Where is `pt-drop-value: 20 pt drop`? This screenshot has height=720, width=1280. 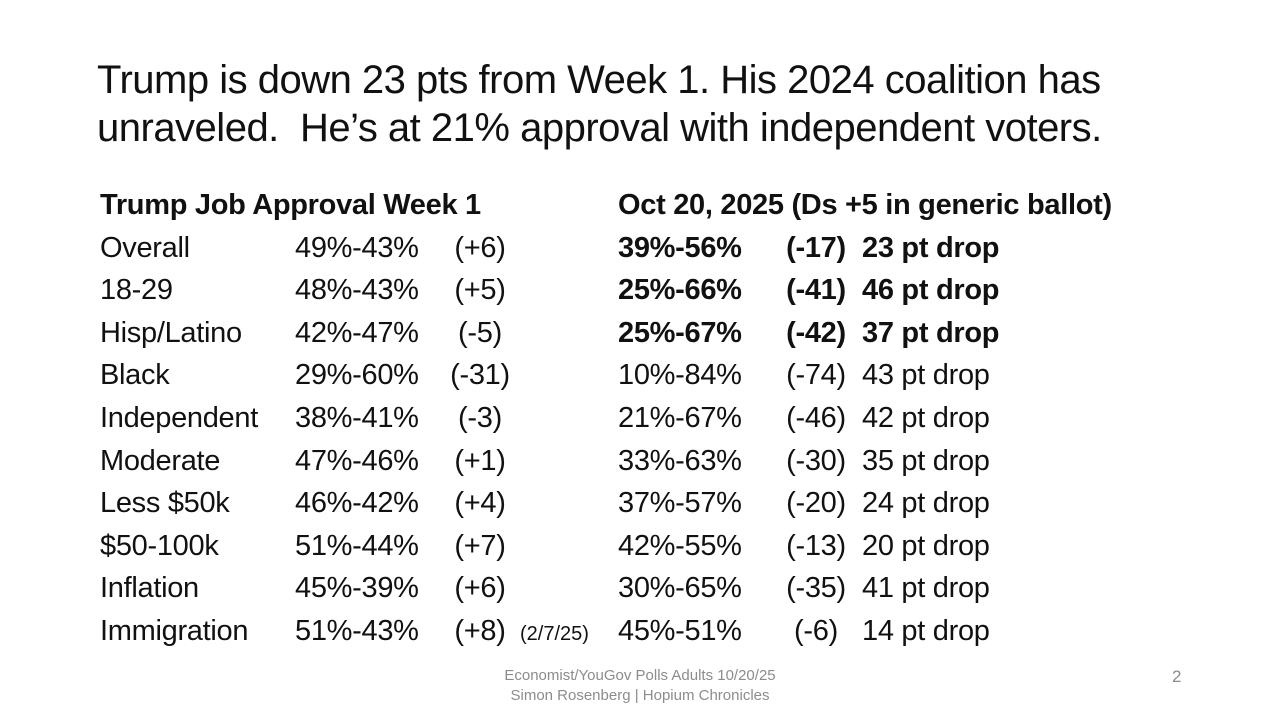 pt-drop-value: 20 pt drop is located at coordinates (926, 545).